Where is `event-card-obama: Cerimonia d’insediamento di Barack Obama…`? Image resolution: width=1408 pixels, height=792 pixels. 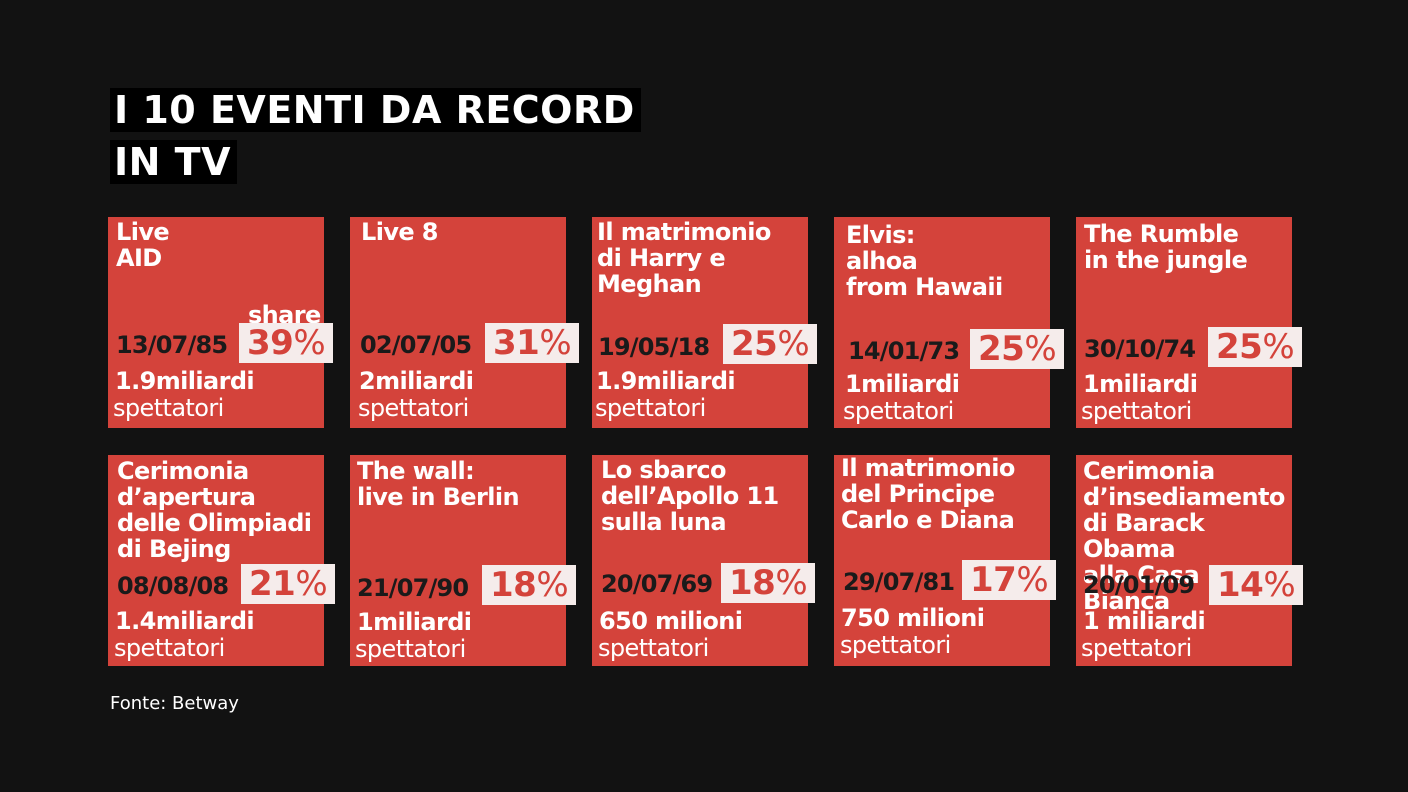 event-card-obama: Cerimonia d’insediamento di Barack Obama… is located at coordinates (1190, 560).